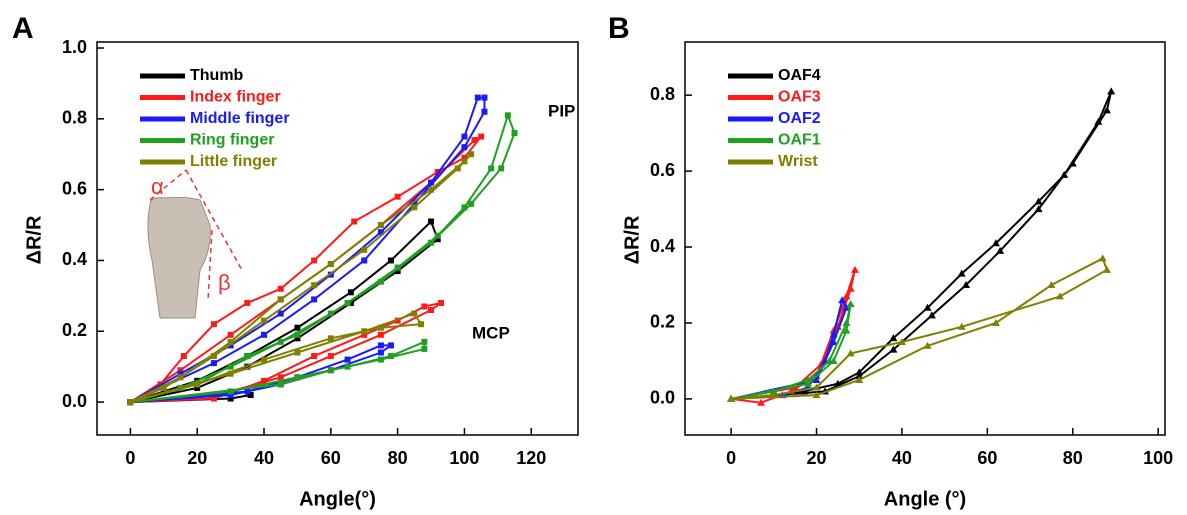  I want to click on y-tick-label: 0.4, so click(662, 246).